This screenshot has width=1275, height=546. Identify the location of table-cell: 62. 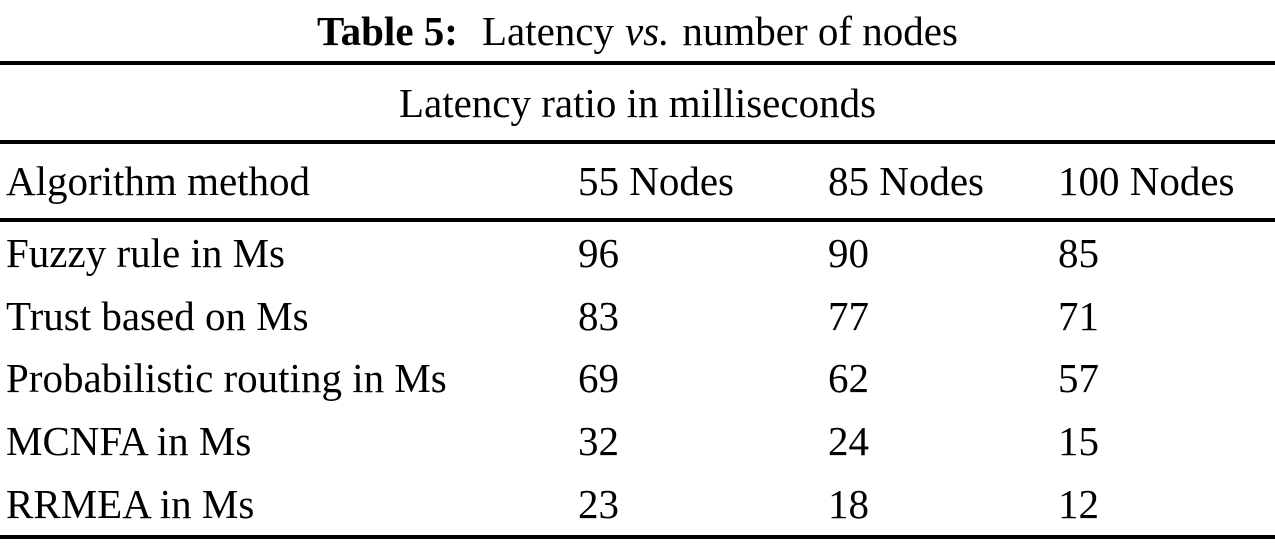
(848, 378).